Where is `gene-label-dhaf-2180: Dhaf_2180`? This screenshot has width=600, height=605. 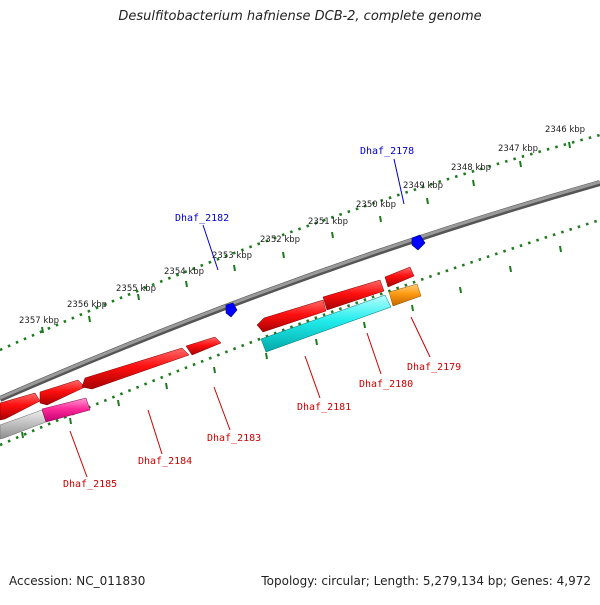
gene-label-dhaf-2180: Dhaf_2180 is located at coordinates (386, 384).